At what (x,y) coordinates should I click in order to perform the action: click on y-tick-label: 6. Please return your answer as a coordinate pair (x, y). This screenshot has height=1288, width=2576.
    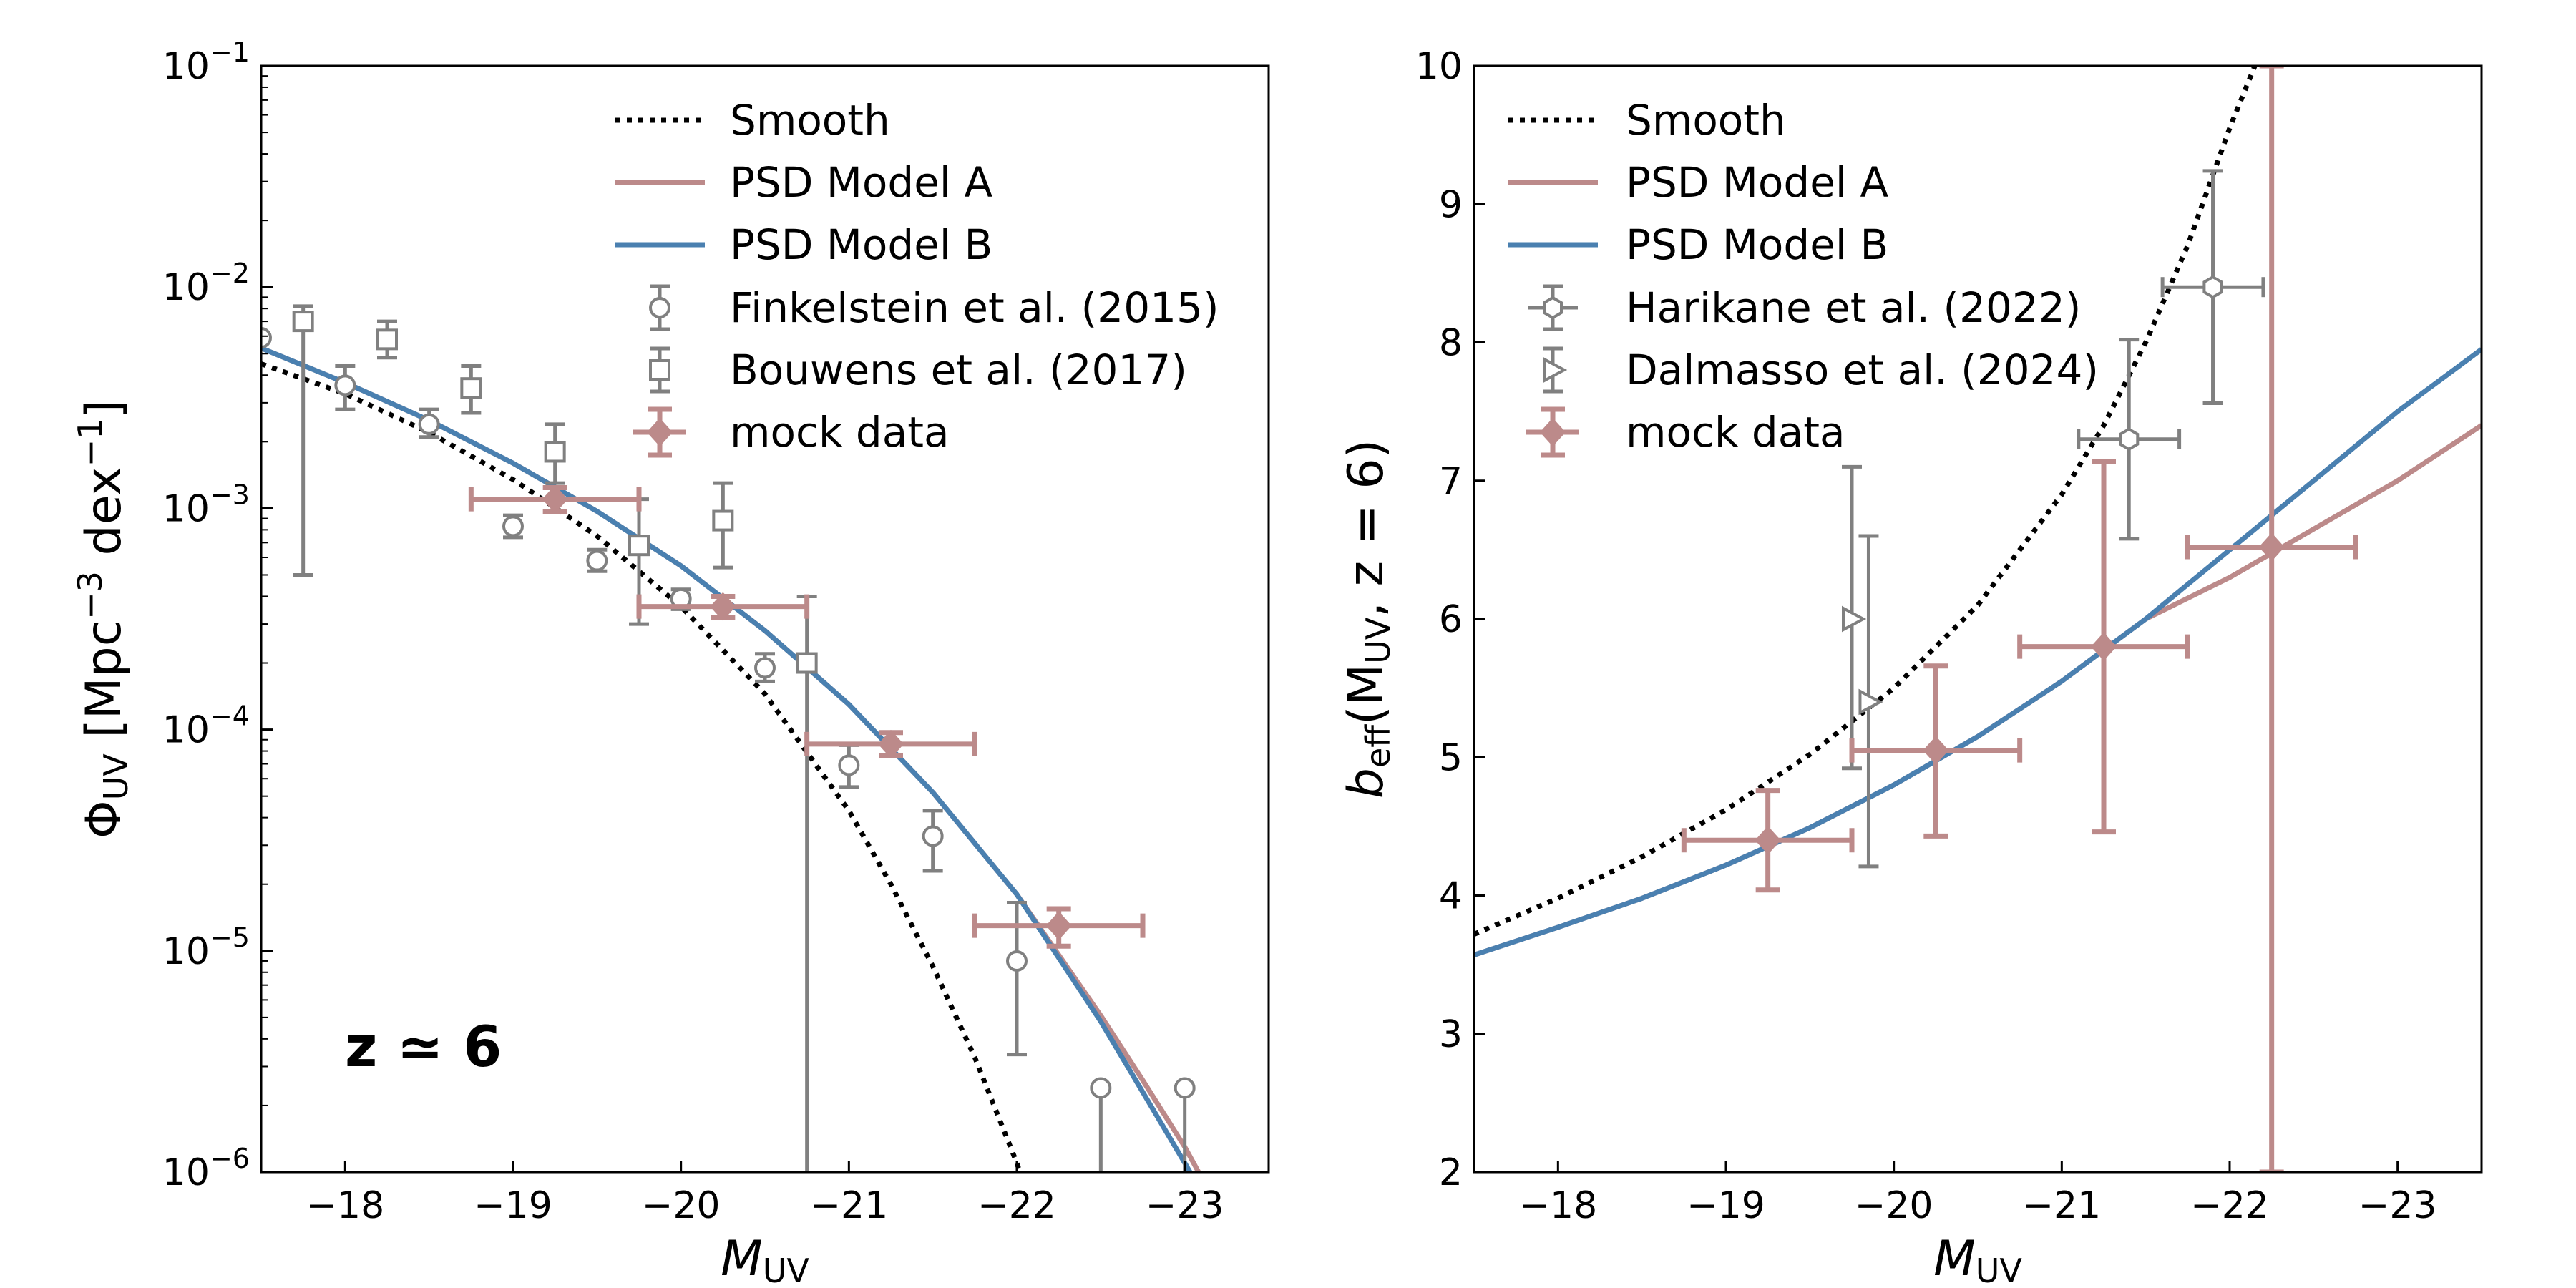
    Looking at the image, I should click on (1451, 619).